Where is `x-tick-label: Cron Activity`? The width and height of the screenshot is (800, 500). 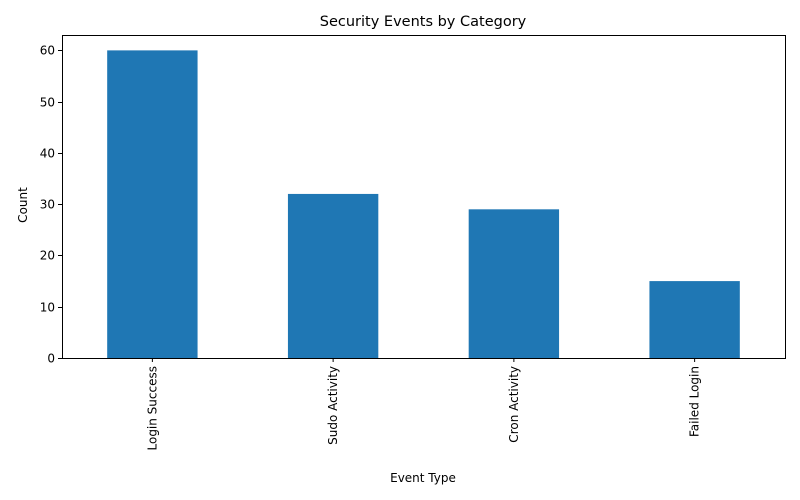
x-tick-label: Cron Activity is located at coordinates (514, 404).